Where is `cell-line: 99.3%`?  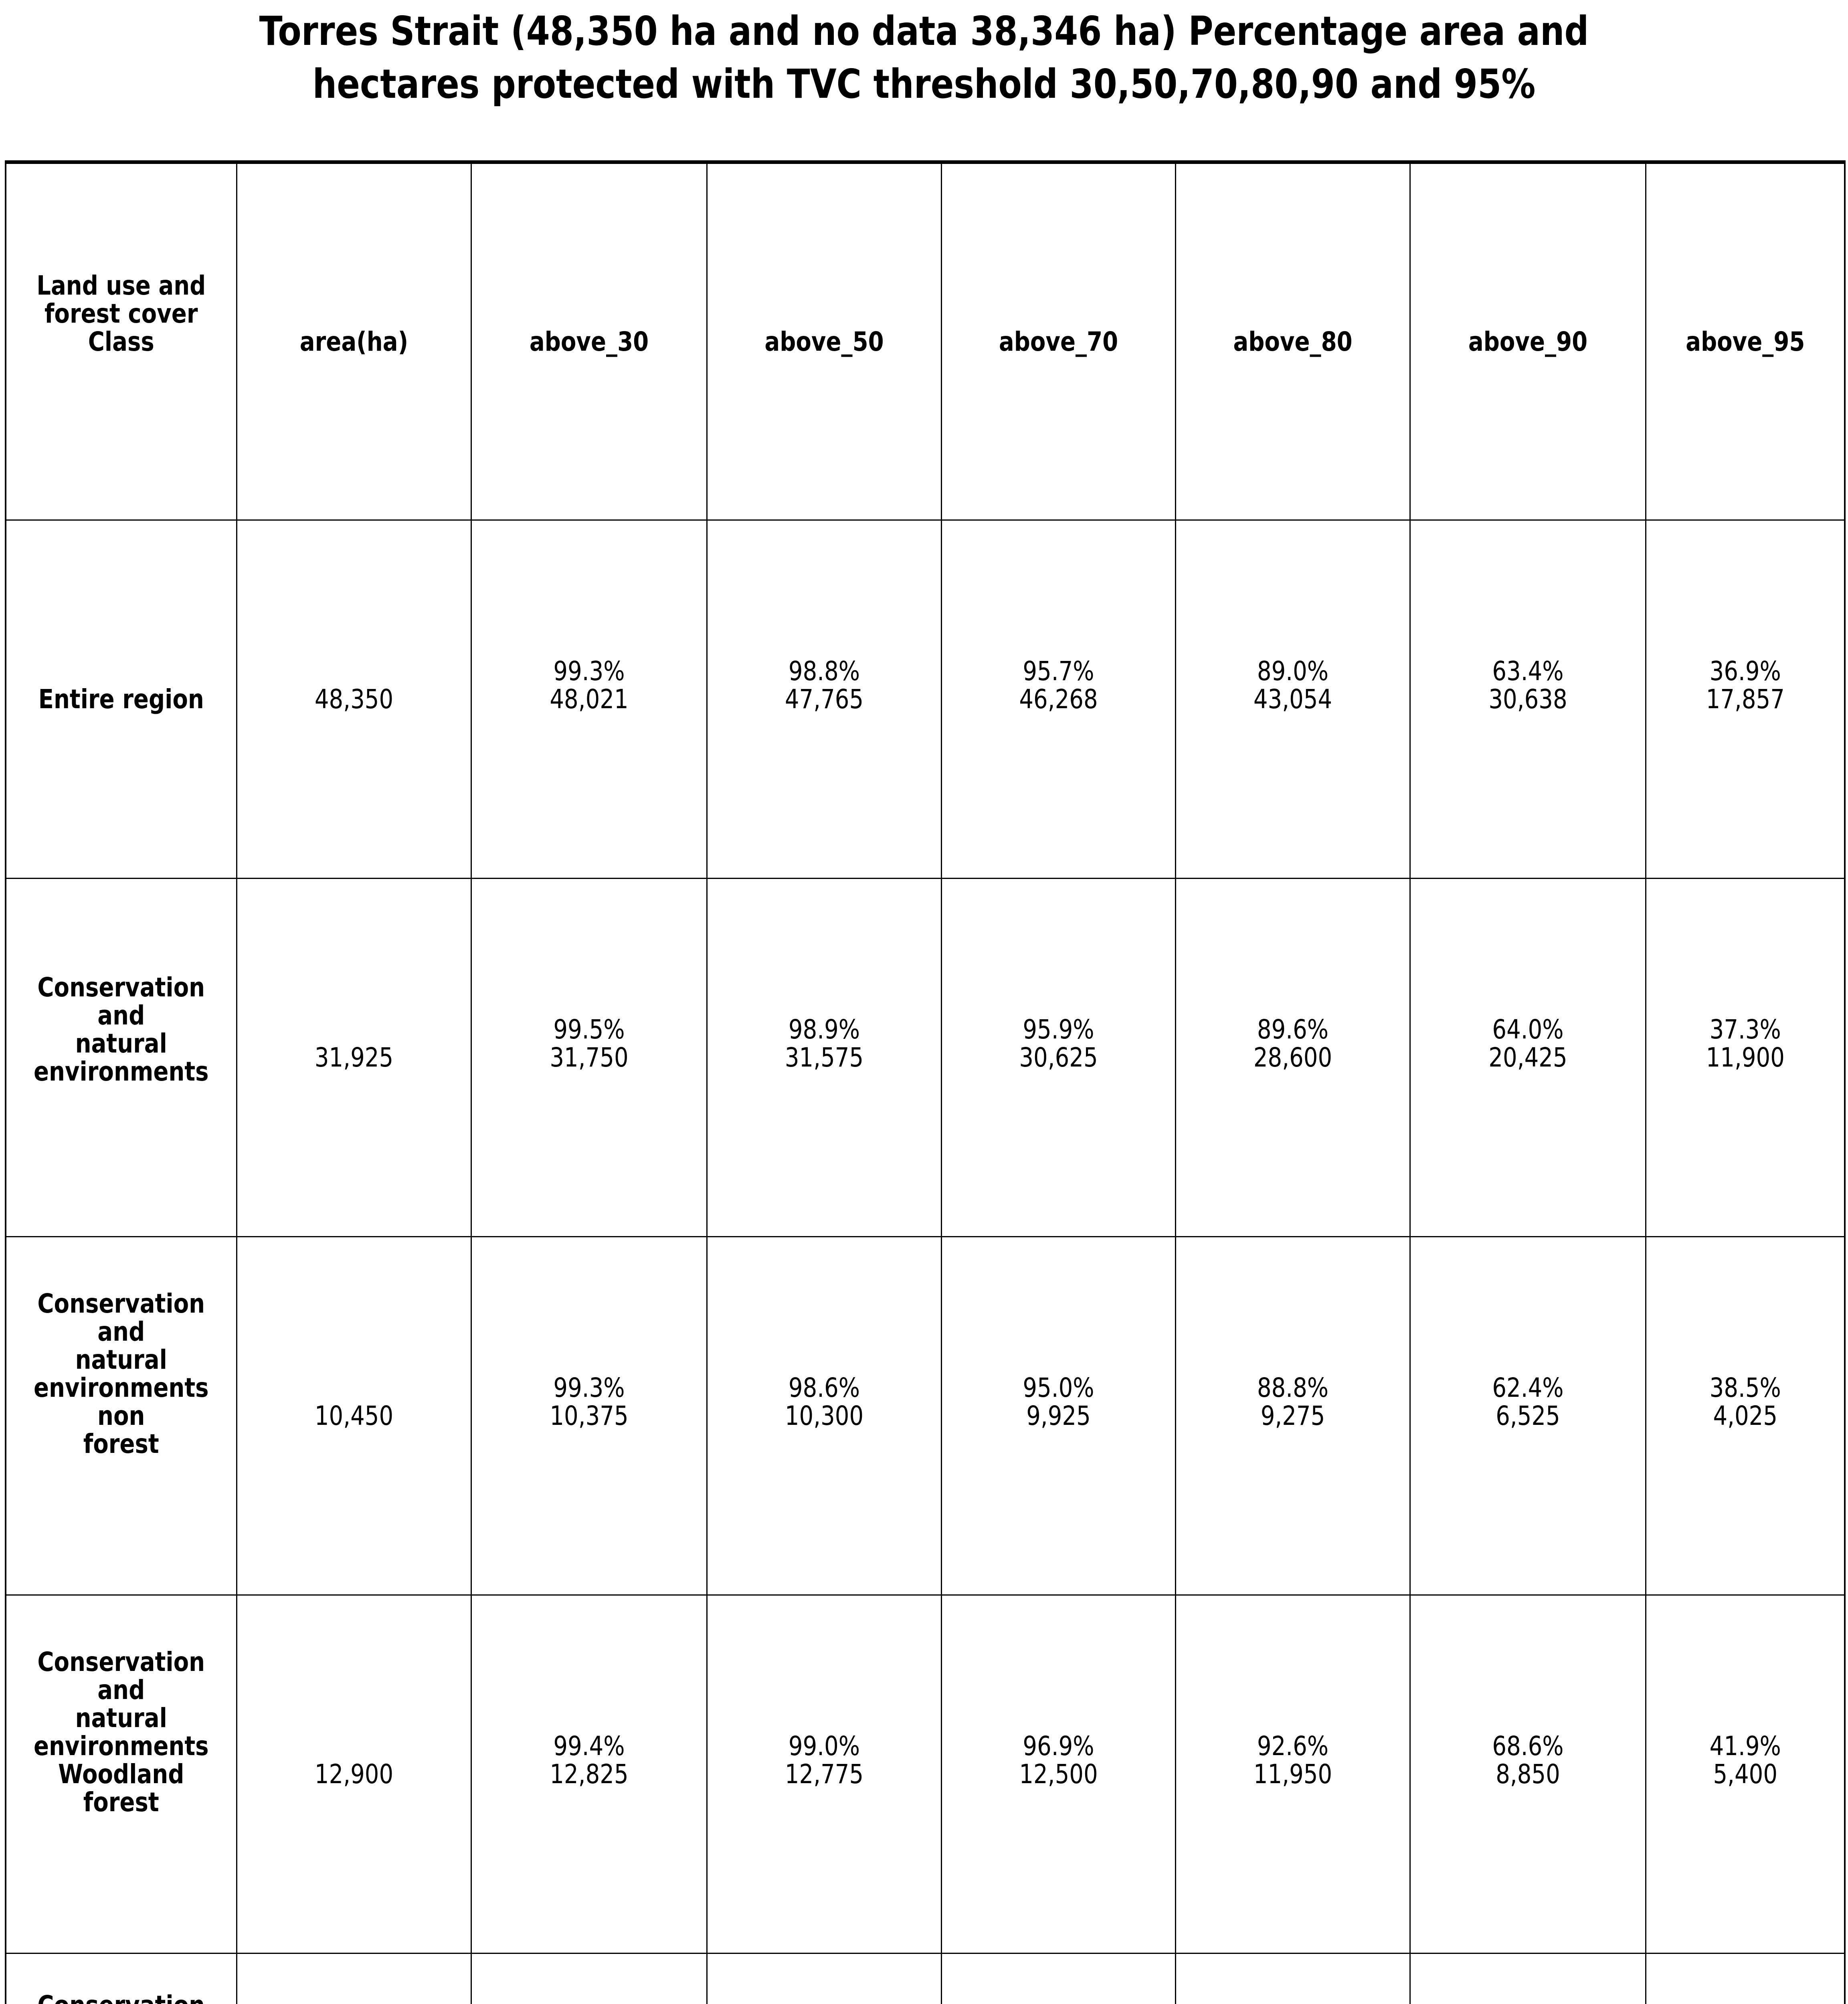
cell-line: 99.3% is located at coordinates (589, 1387).